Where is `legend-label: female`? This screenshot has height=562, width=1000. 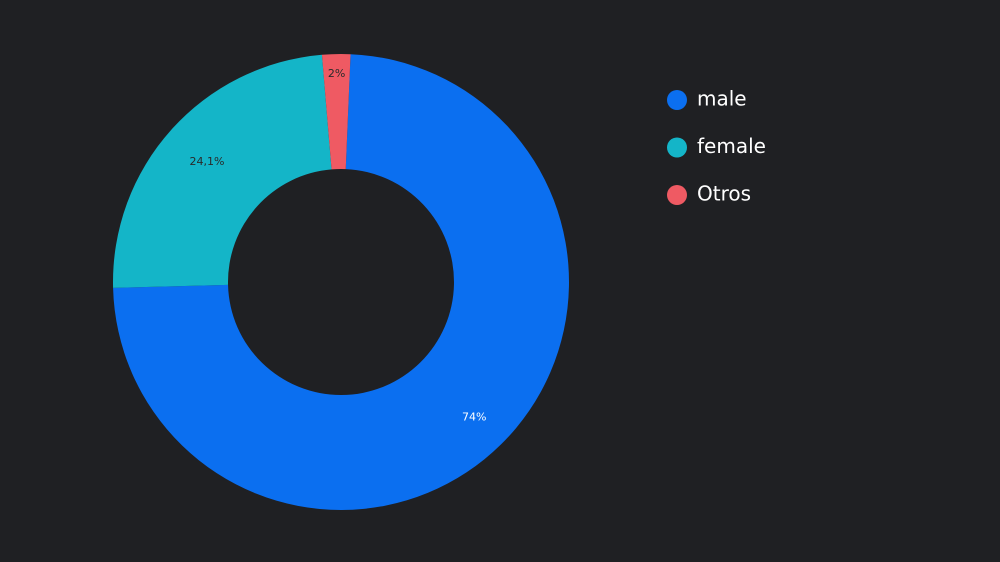
legend-label: female is located at coordinates (731, 146).